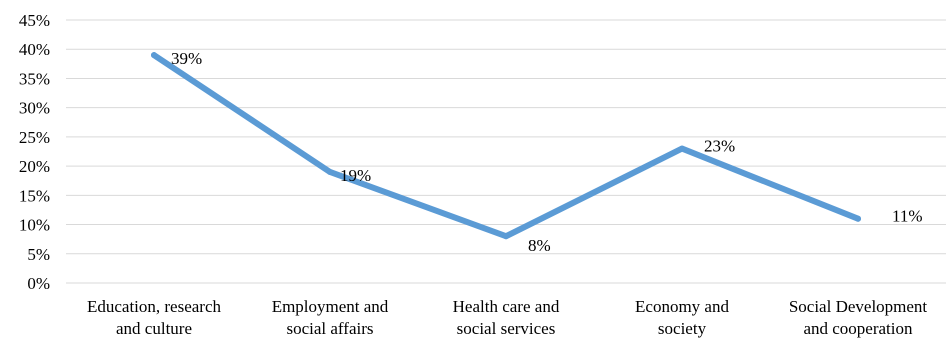 The width and height of the screenshot is (946, 340). What do you see at coordinates (34, 49) in the screenshot?
I see `y-tick-label: 40%` at bounding box center [34, 49].